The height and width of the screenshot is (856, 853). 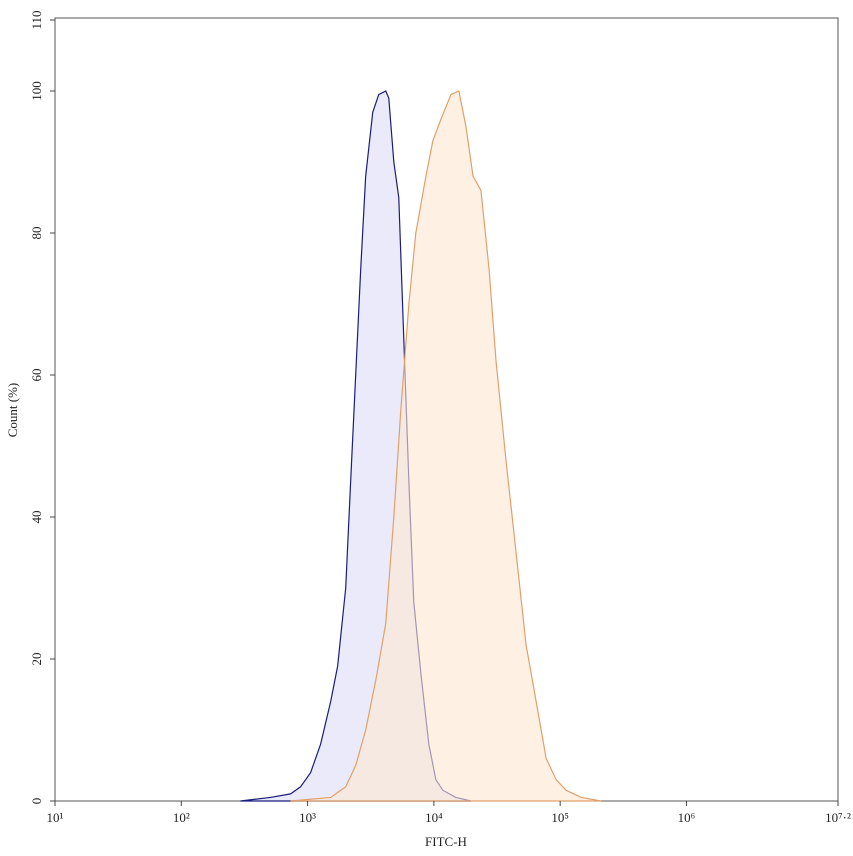 I want to click on y-tick-label: 80, so click(x=36, y=233).